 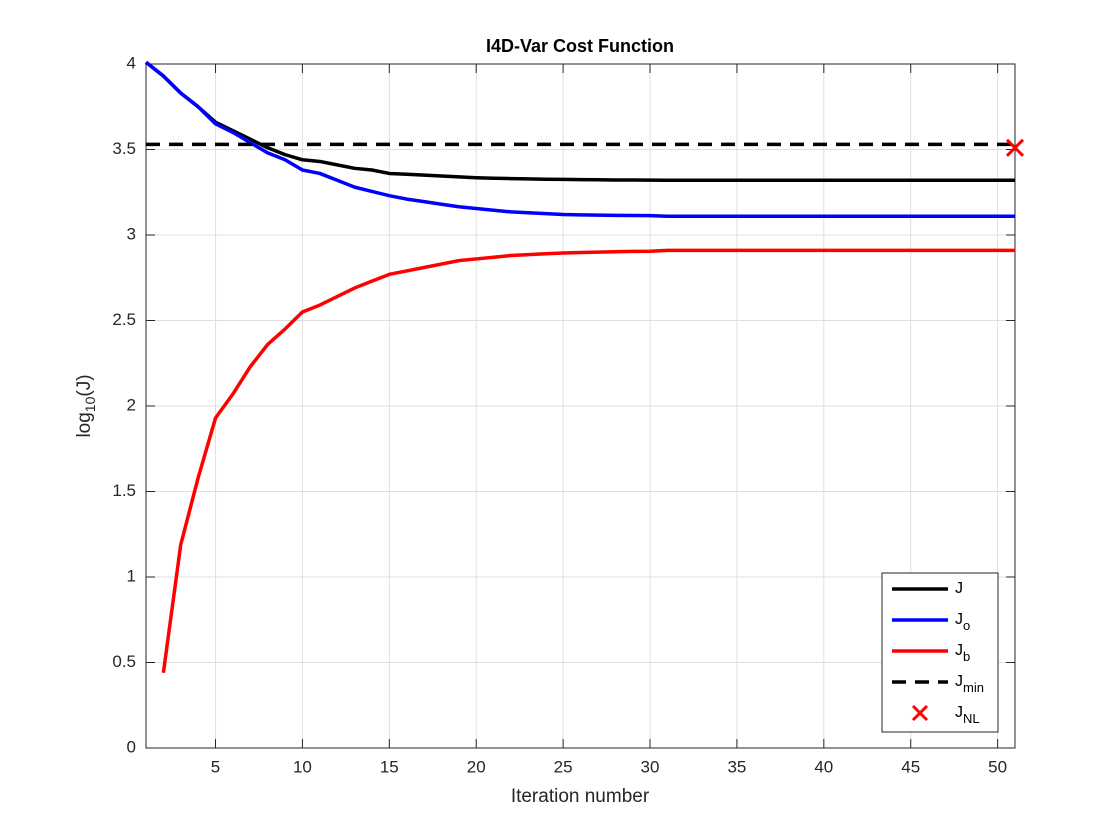 What do you see at coordinates (1015, 147) in the screenshot?
I see `marker` at bounding box center [1015, 147].